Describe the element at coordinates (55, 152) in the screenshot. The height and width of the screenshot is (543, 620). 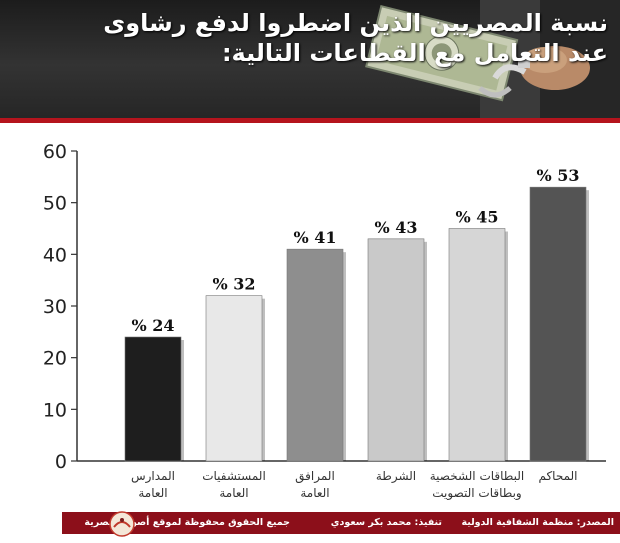
I see `y-tick-label: 60` at that location.